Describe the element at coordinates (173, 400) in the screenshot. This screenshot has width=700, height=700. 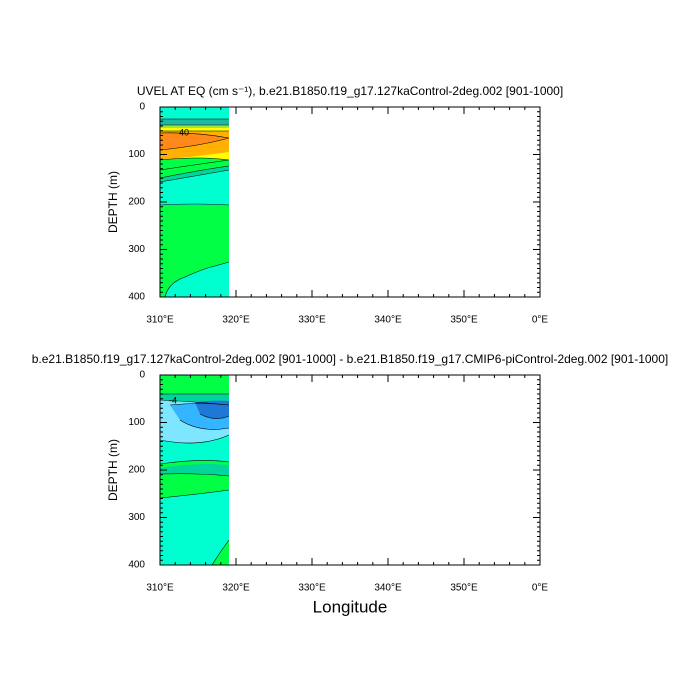
I see `contour-label: -4` at that location.